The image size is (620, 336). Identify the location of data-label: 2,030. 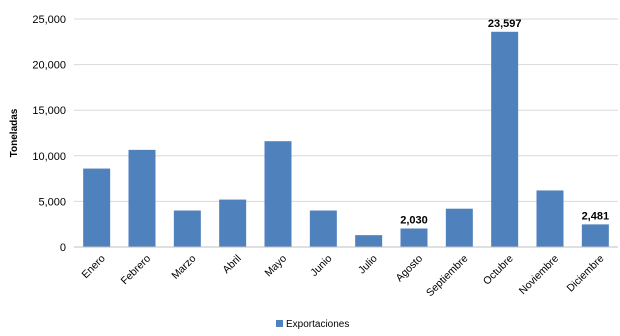
(414, 220).